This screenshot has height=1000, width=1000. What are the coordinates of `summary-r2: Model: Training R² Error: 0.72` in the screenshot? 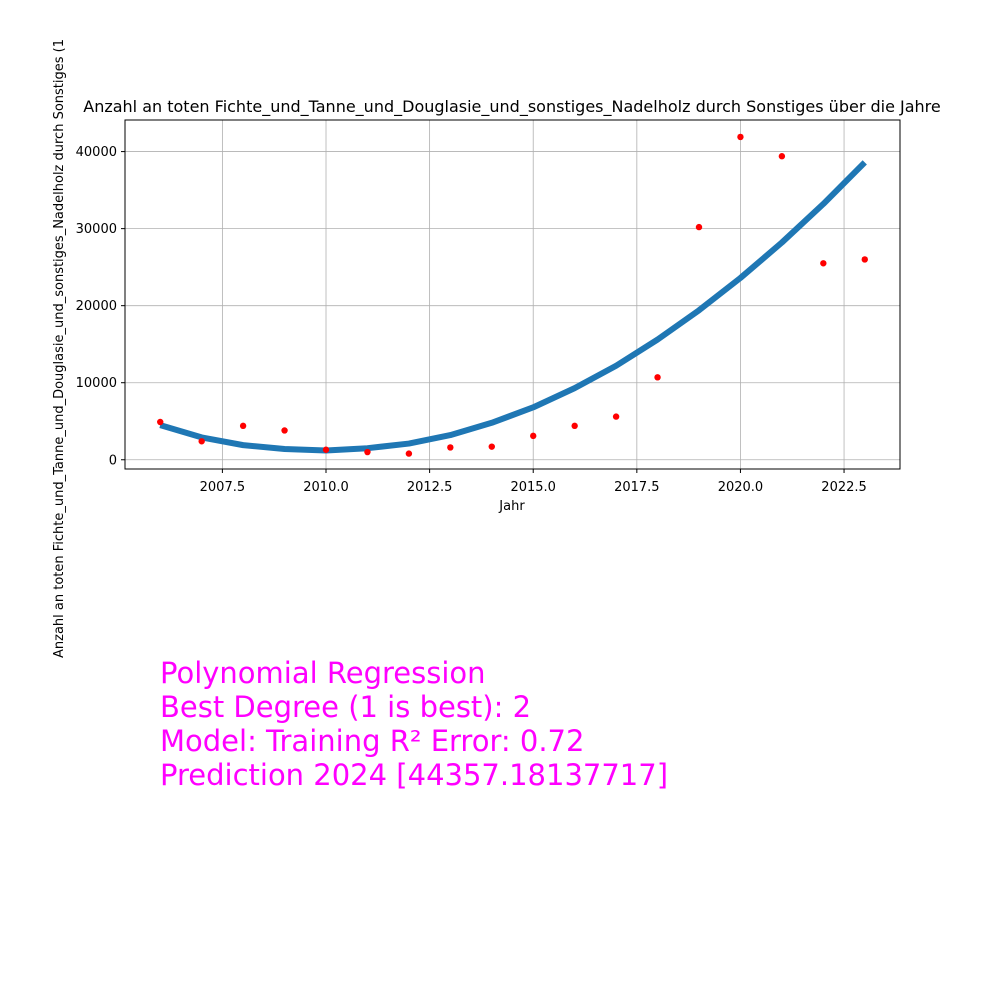 It's located at (372, 741).